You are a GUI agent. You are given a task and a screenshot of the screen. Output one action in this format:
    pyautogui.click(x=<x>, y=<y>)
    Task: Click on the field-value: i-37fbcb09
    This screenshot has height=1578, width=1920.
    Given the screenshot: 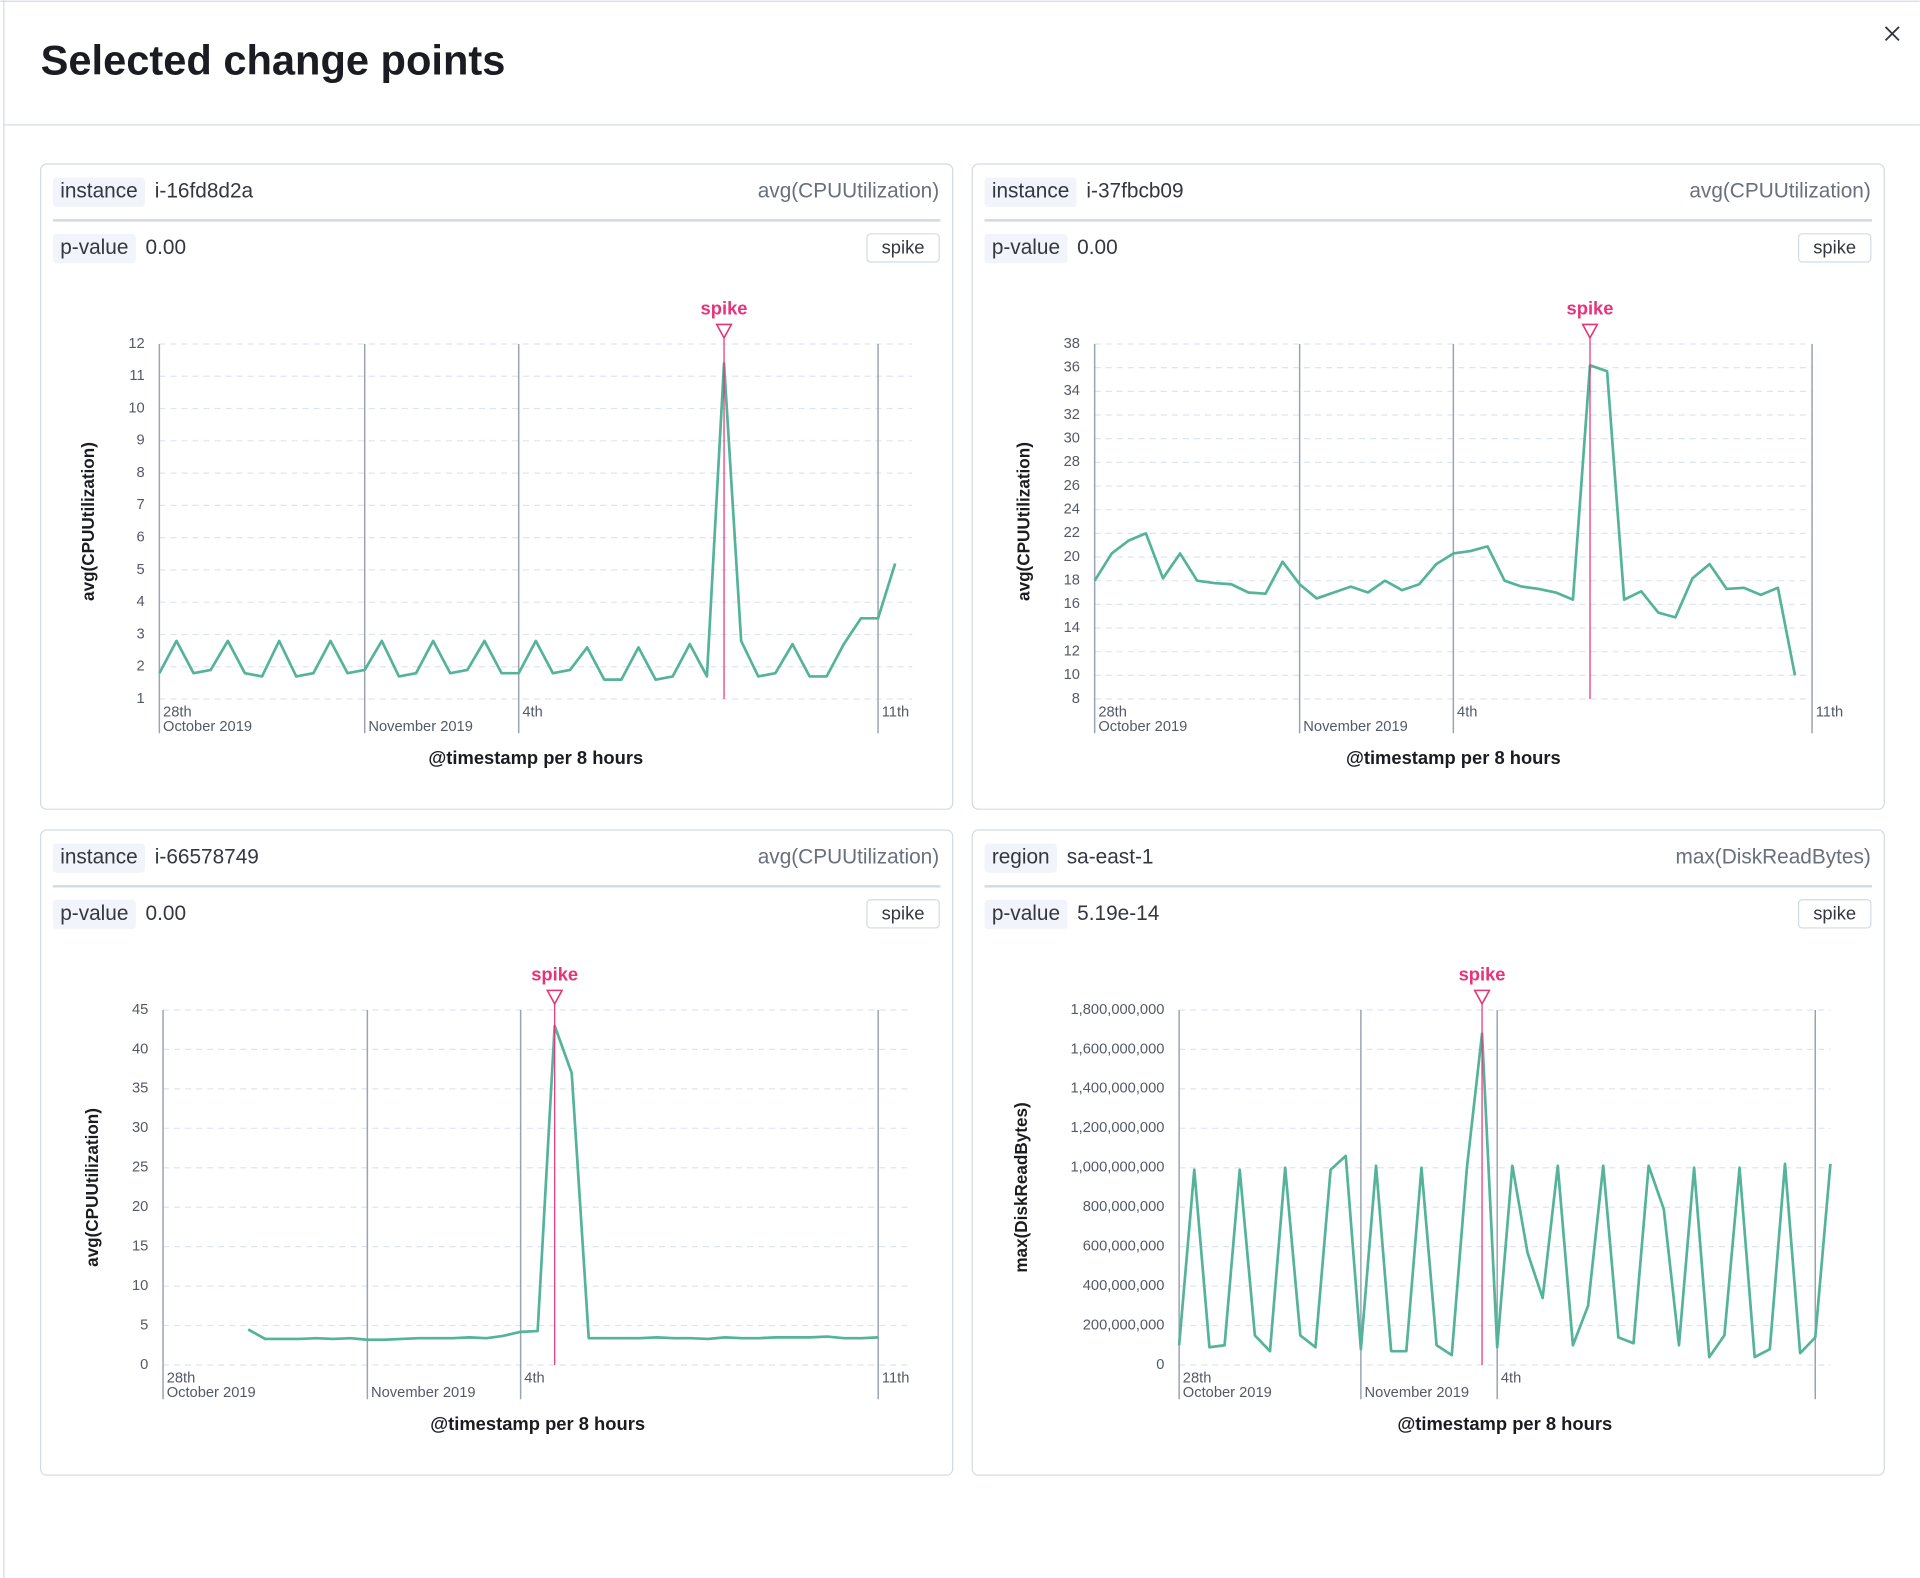 What is the action you would take?
    pyautogui.click(x=1134, y=191)
    